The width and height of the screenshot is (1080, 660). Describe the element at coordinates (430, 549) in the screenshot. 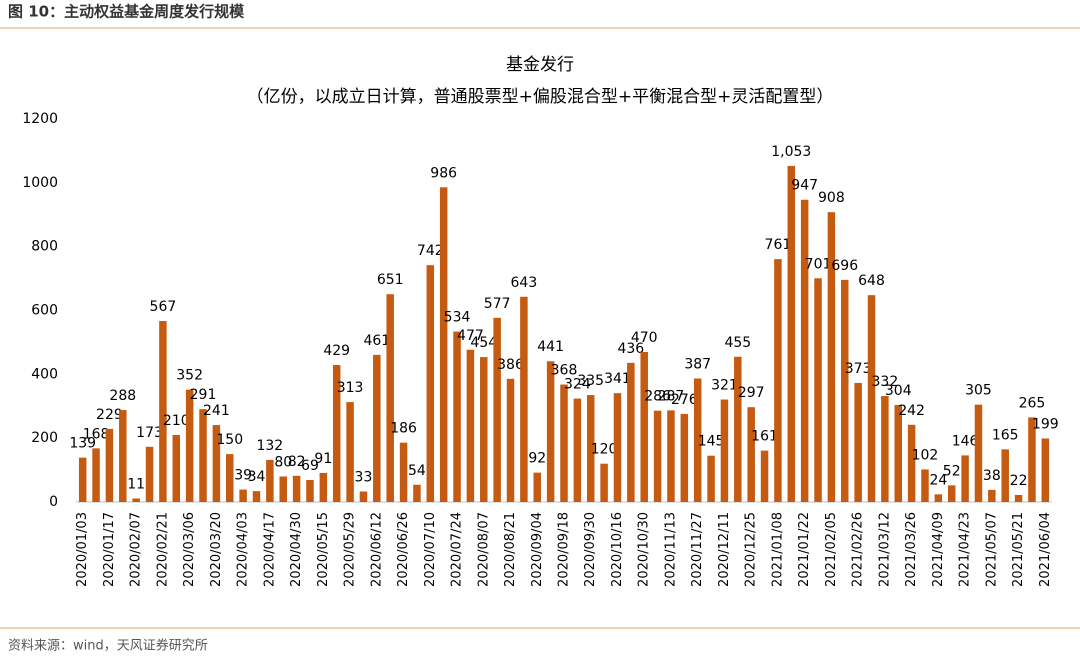

I see `x-tick-label: 2020/07/10` at that location.